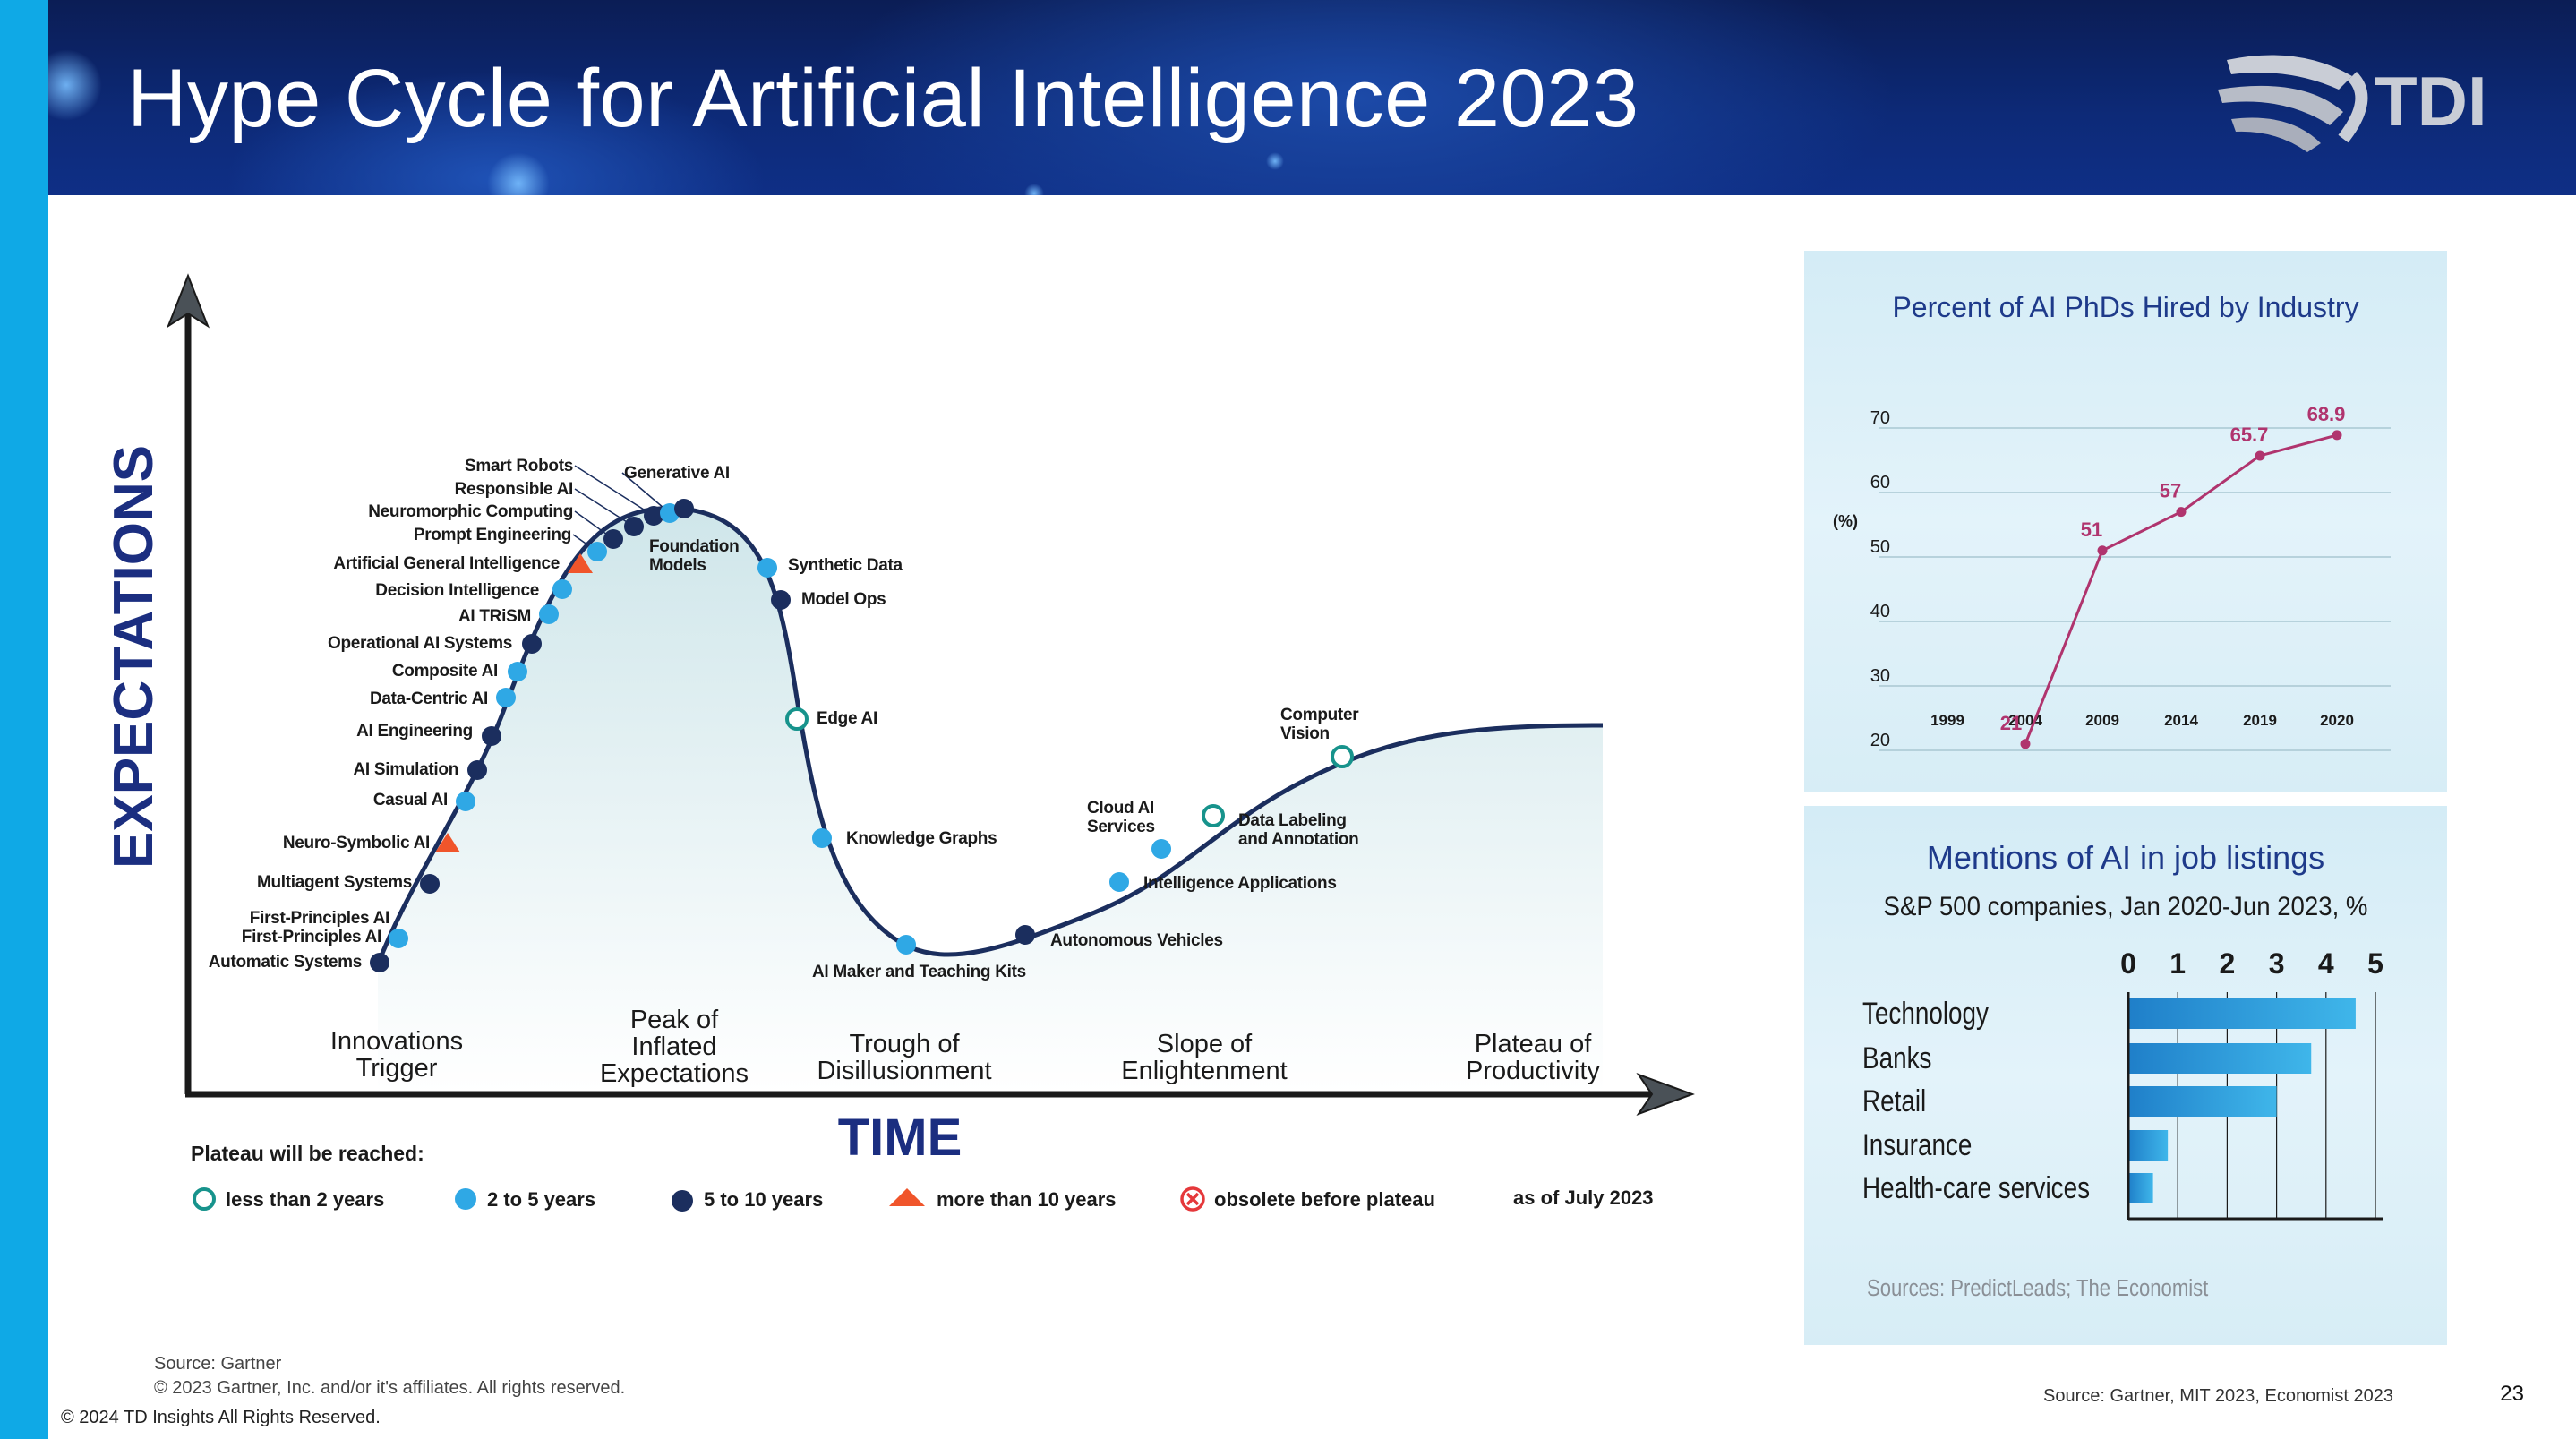  What do you see at coordinates (2177, 963) in the screenshot?
I see `job-x-tick: 1` at bounding box center [2177, 963].